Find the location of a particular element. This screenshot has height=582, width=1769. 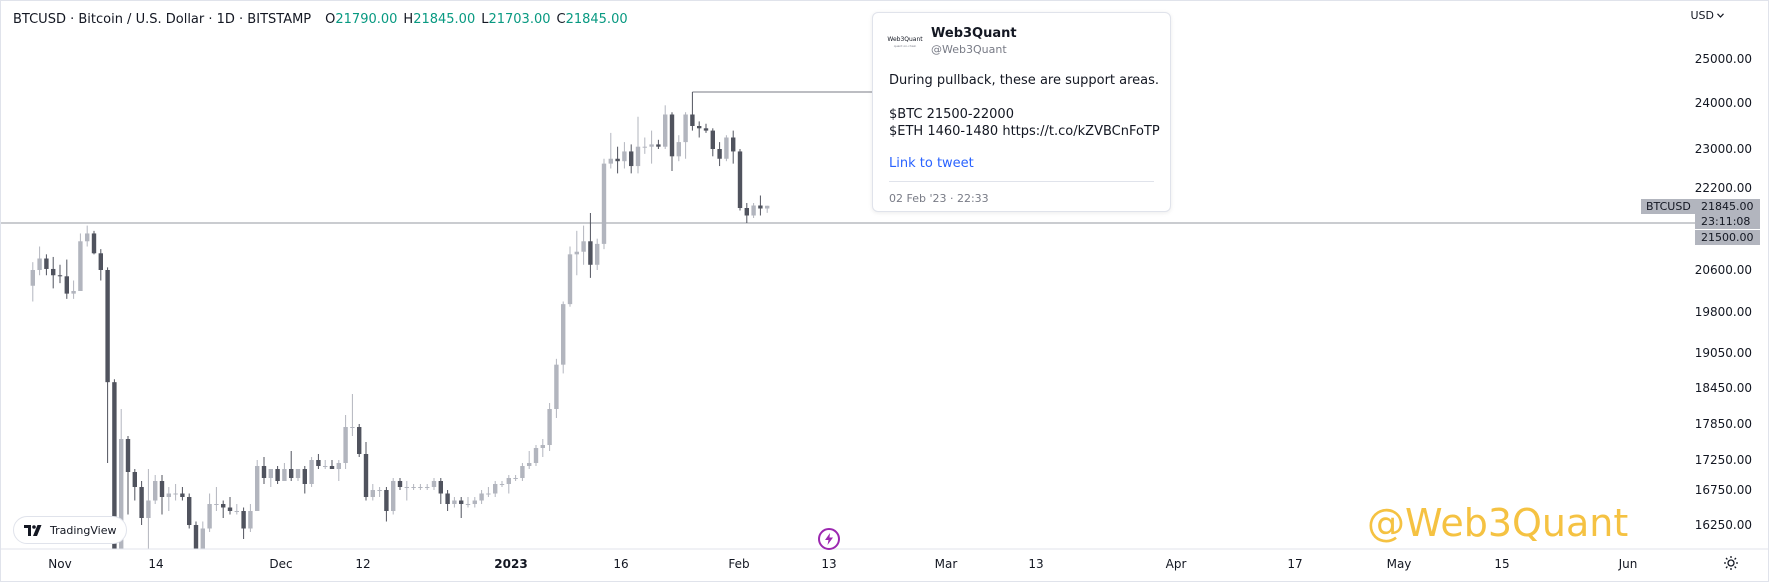

lightning-icon is located at coordinates (829, 539).